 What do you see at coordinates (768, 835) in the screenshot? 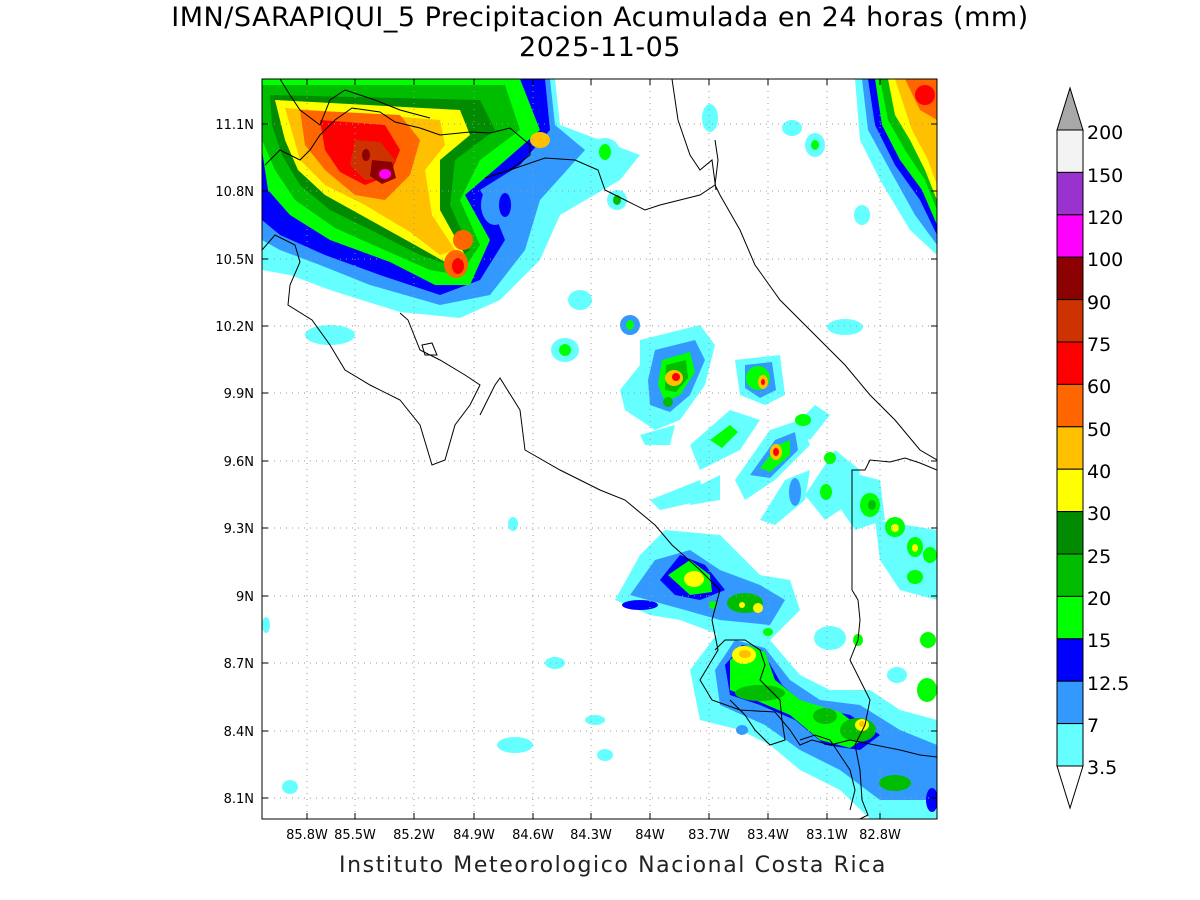
I see `lon-label: 83.4W` at bounding box center [768, 835].